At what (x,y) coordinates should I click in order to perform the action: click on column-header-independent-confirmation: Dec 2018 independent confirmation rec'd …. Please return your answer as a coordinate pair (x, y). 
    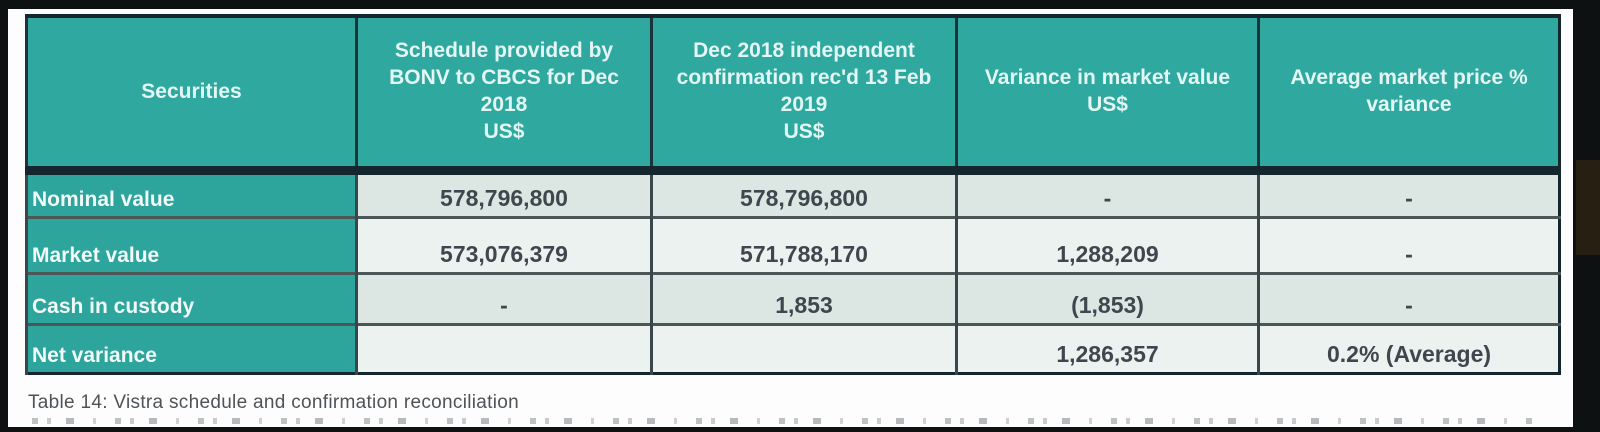
    Looking at the image, I should click on (803, 95).